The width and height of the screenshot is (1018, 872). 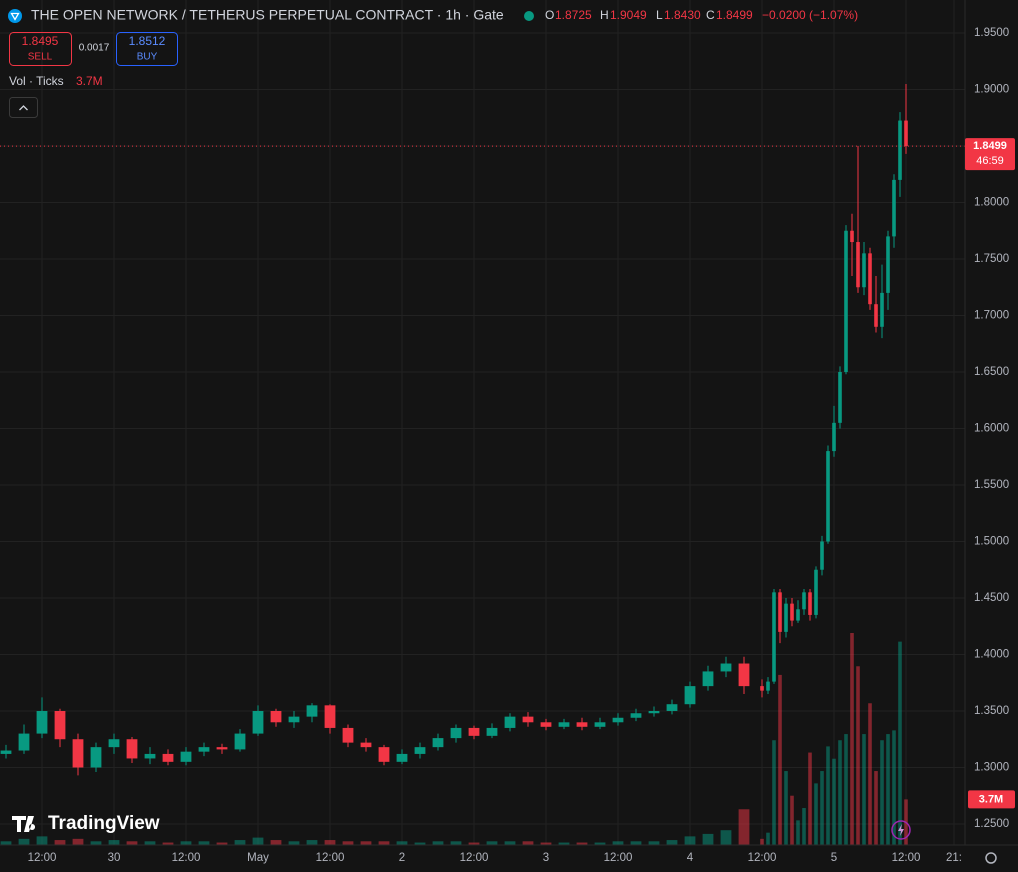 What do you see at coordinates (991, 655) in the screenshot?
I see `y-tick-label: 1.4000` at bounding box center [991, 655].